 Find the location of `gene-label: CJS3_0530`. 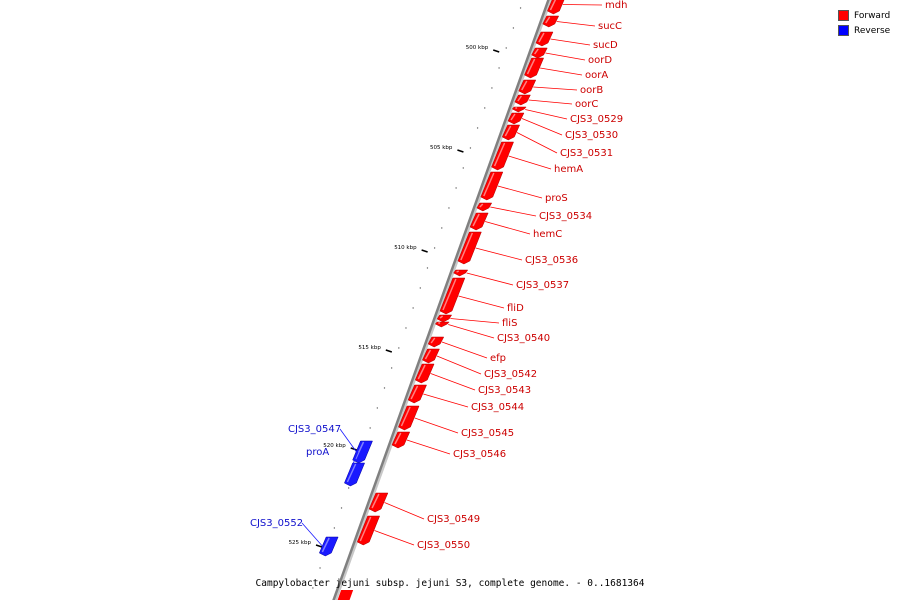

gene-label: CJS3_0530 is located at coordinates (591, 135).